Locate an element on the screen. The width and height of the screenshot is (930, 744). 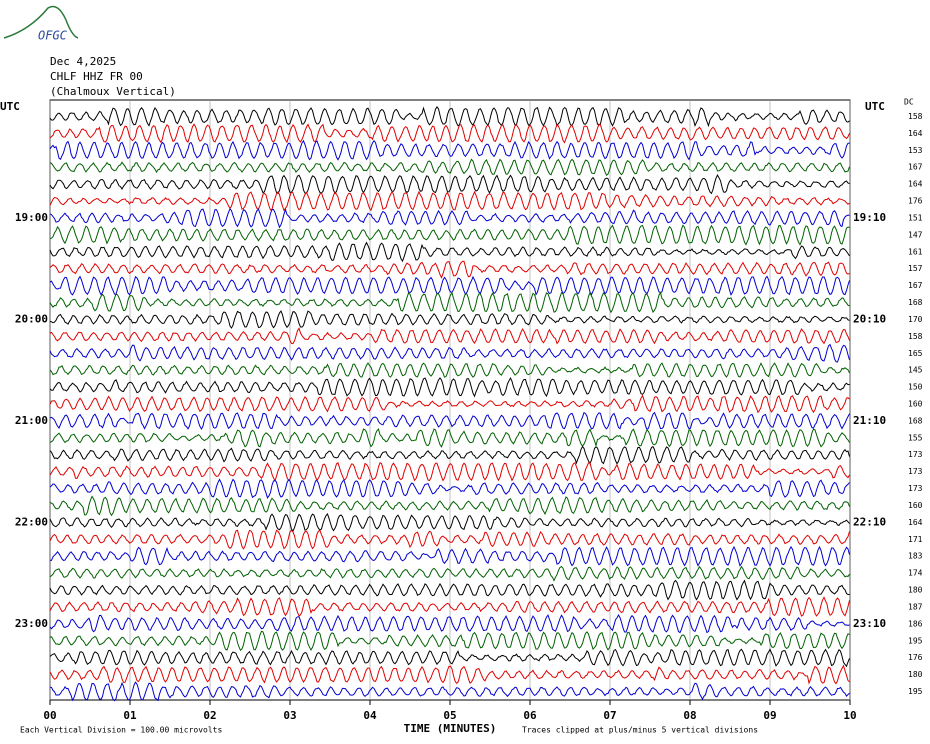
logo: OFGC is located at coordinates (53, 36).